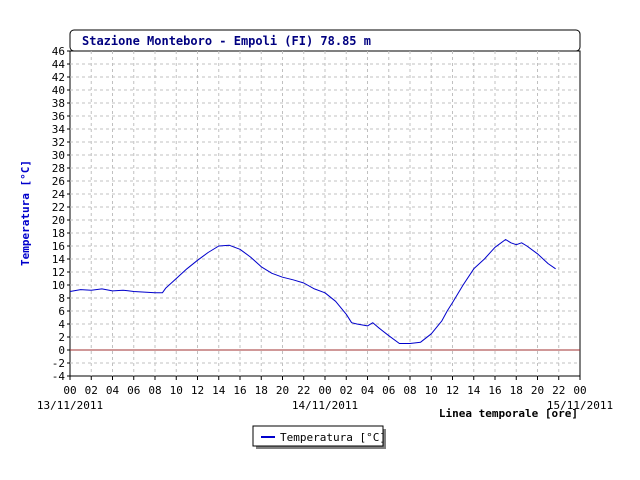  What do you see at coordinates (58, 233) in the screenshot?
I see `y-tick-label: 18` at bounding box center [58, 233].